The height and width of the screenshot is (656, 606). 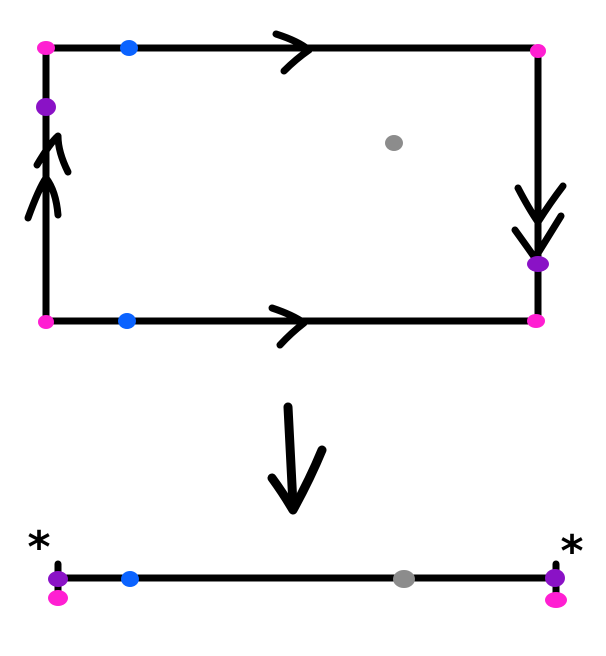 I want to click on purple-dot-left, so click(x=46, y=107).